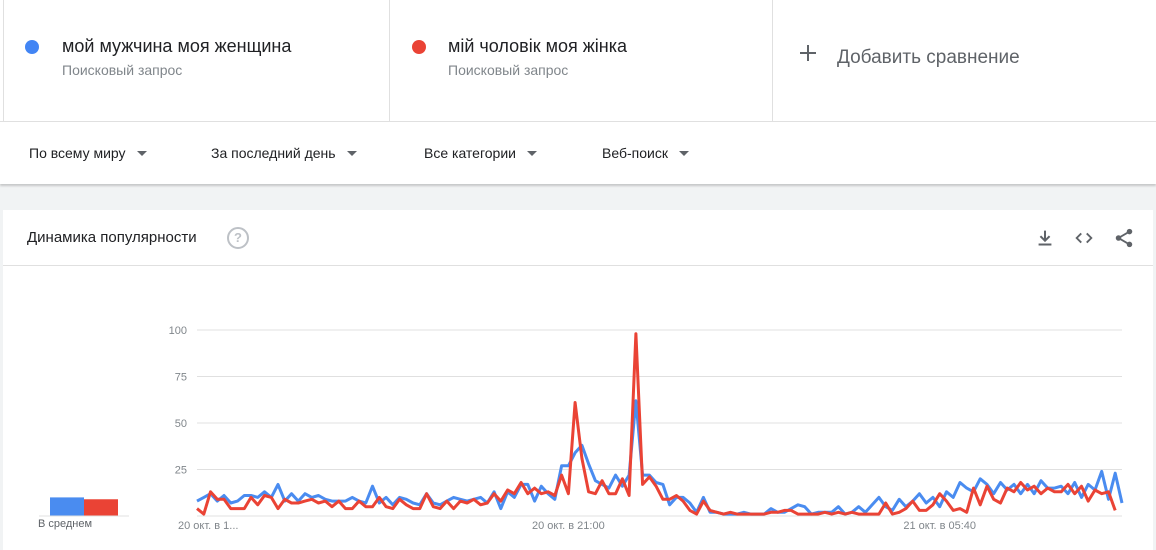 This screenshot has width=1156, height=550. Describe the element at coordinates (178, 331) in the screenshot. I see `y-tick-label: 100` at that location.